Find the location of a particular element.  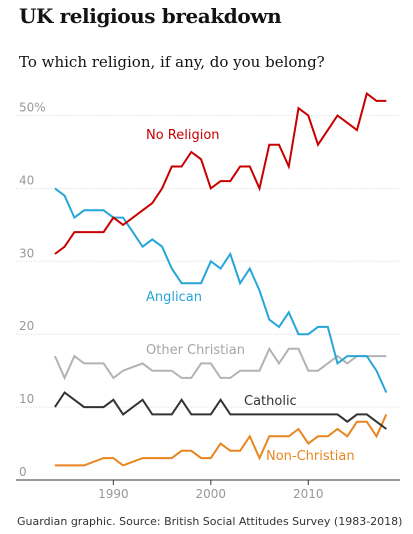

series-label-catholic: Catholic is located at coordinates (270, 401).